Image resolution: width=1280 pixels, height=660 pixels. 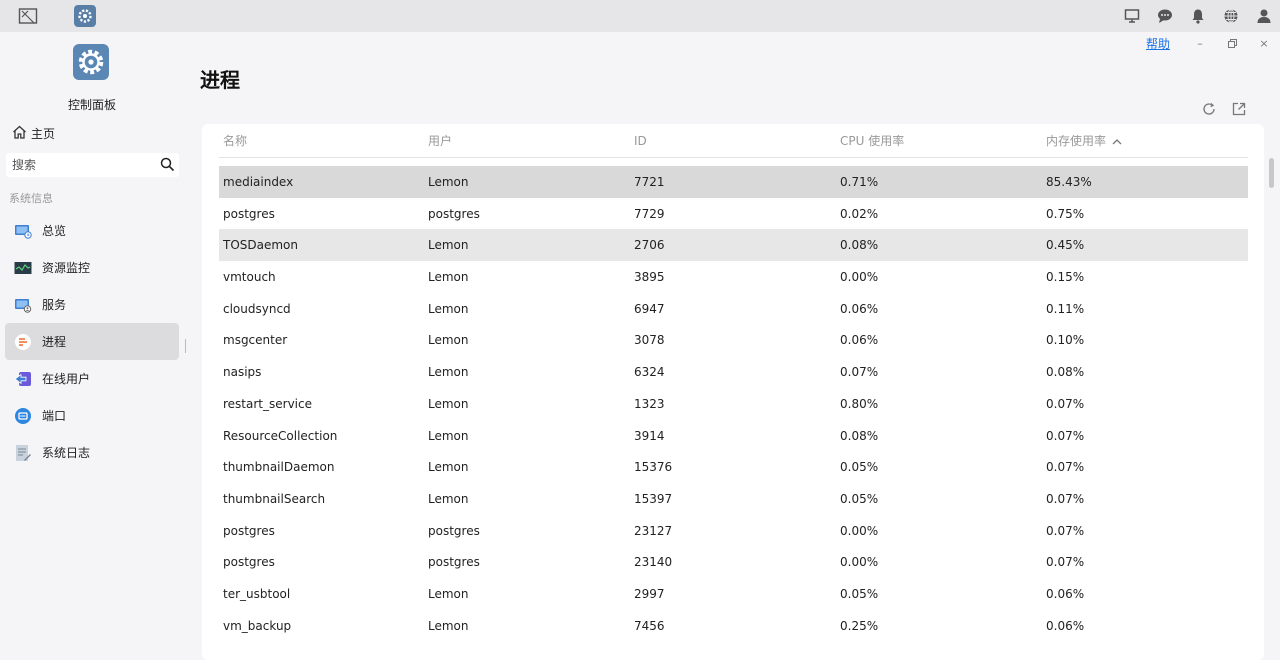 What do you see at coordinates (255, 340) in the screenshot?
I see `cell-name: msgcenter` at bounding box center [255, 340].